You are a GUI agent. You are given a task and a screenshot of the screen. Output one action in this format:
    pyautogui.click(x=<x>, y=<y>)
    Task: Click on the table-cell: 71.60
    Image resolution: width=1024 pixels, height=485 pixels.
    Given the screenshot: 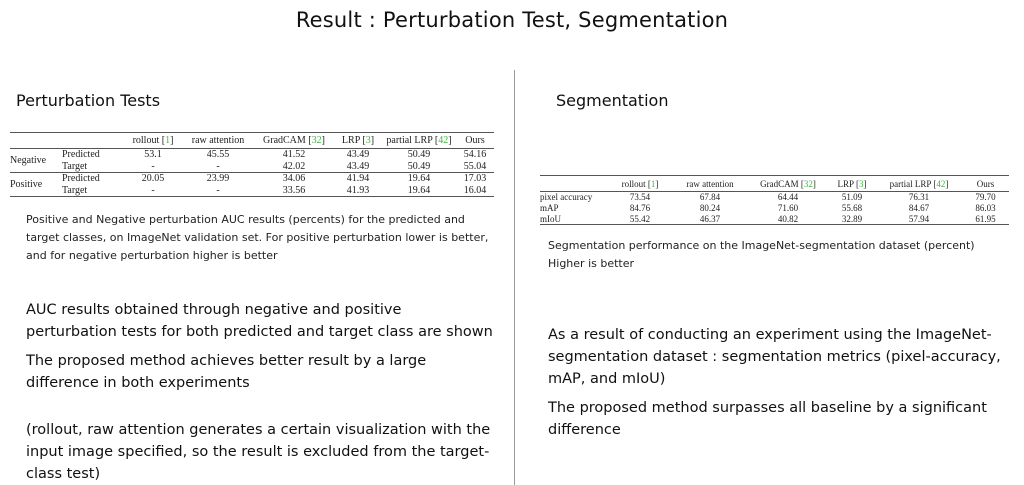 What is the action you would take?
    pyautogui.click(x=788, y=208)
    